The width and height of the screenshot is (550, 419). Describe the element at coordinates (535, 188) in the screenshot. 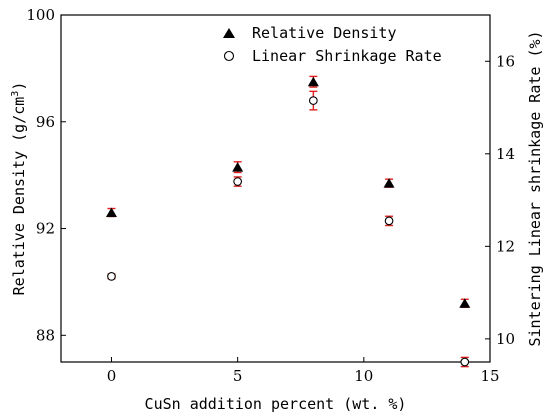

I see `y-axis-right-title: Sintering Linear shrinkage Rate (%)` at that location.